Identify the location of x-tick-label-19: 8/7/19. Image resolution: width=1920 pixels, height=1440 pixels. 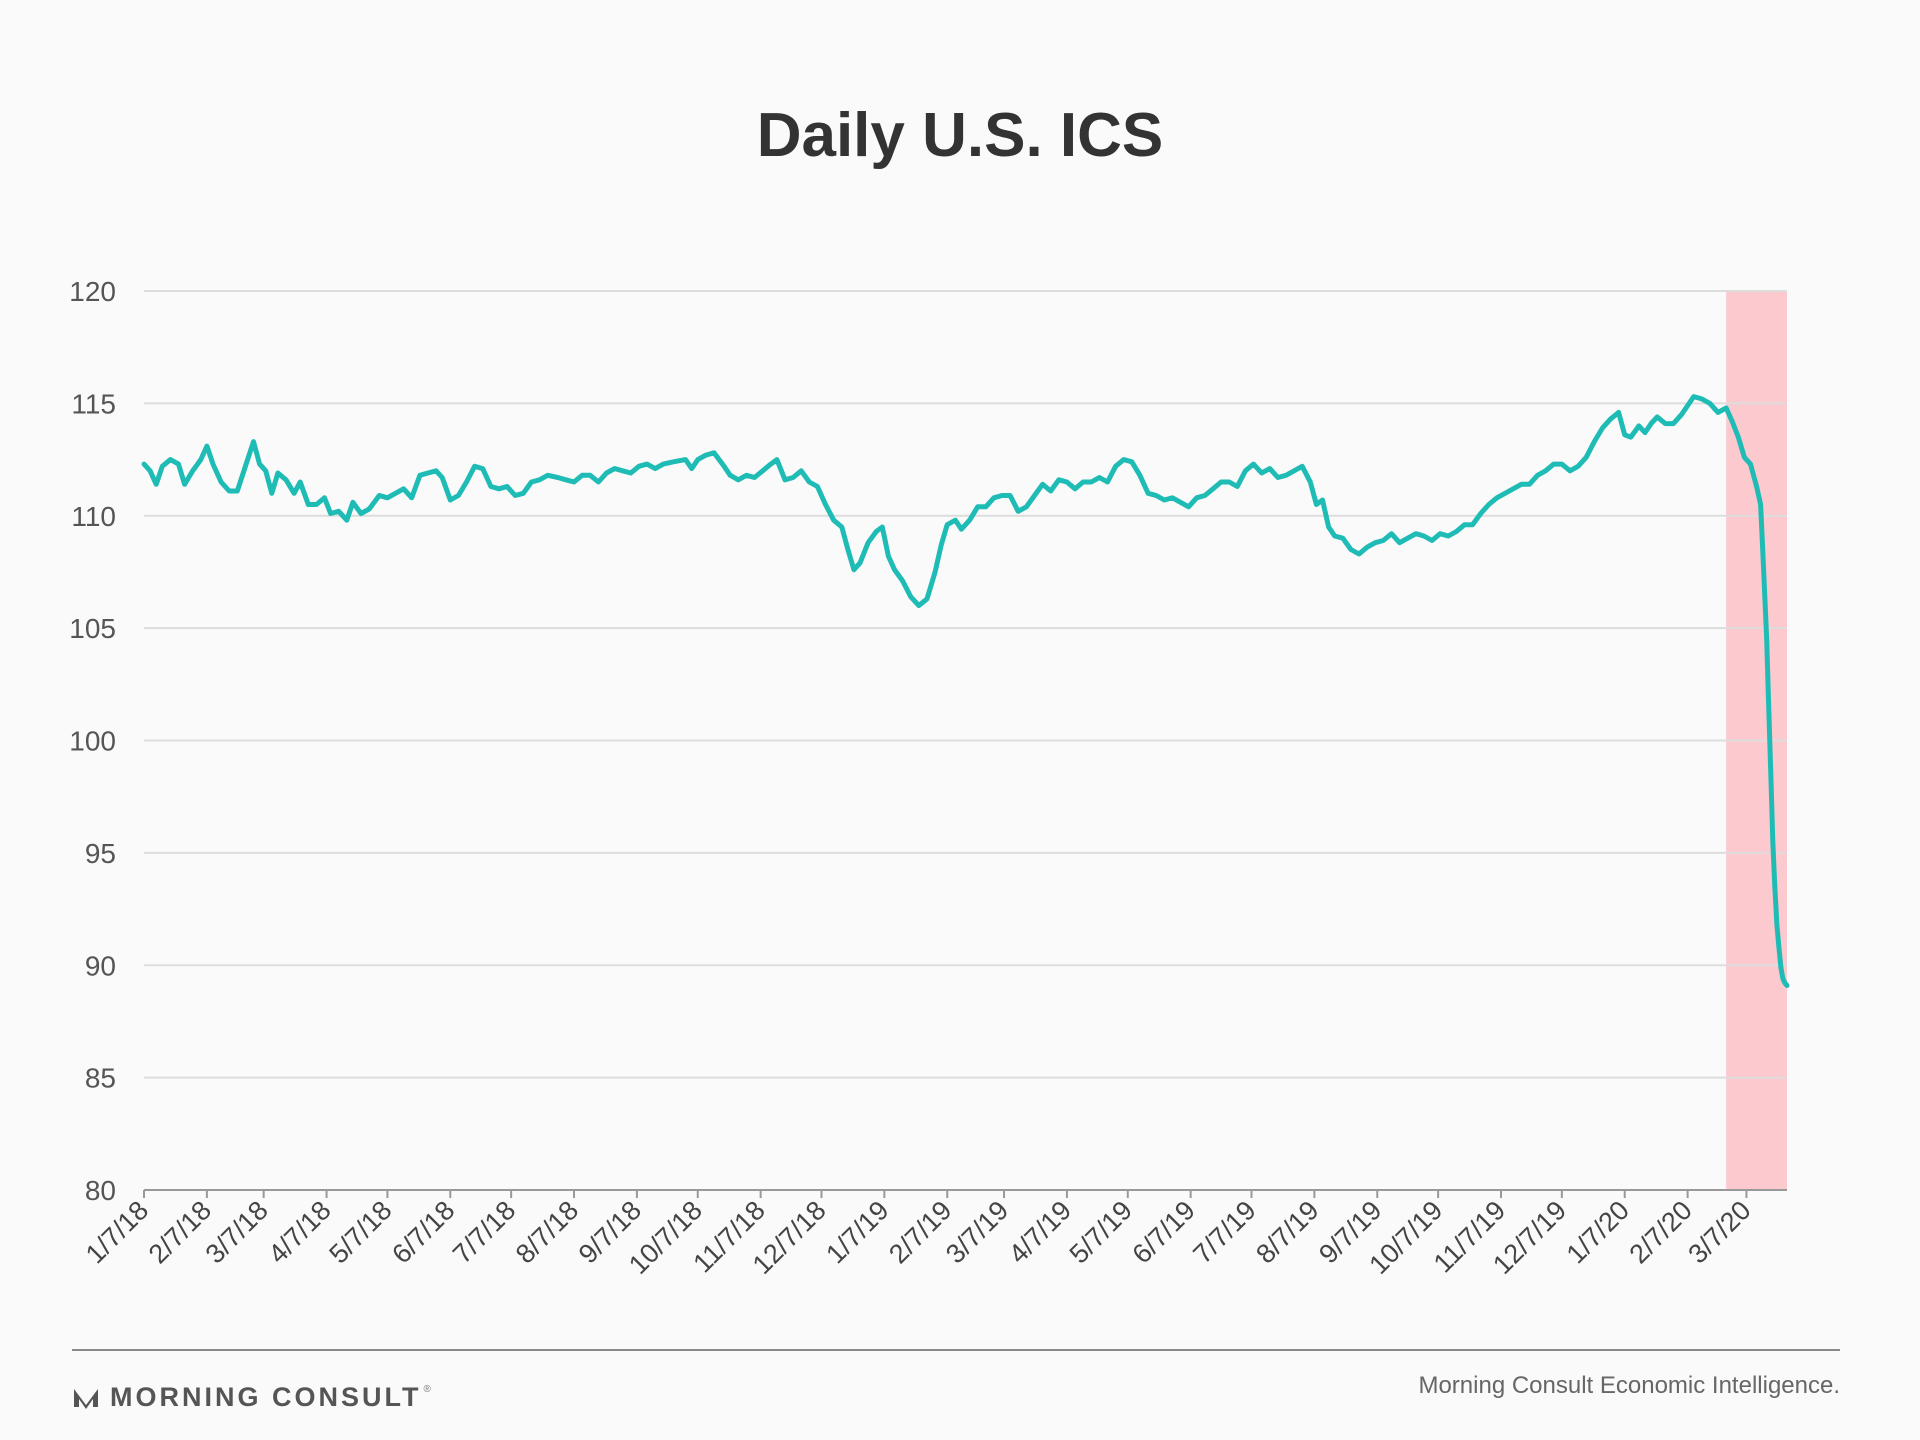
(1287, 1232).